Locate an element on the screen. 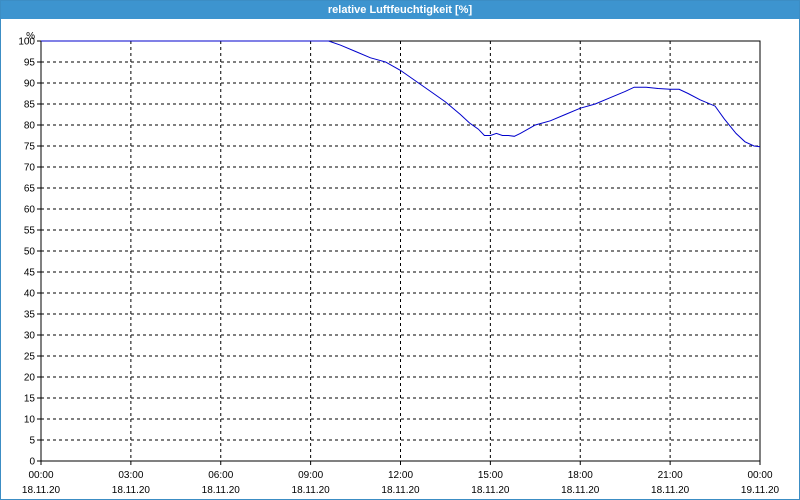 This screenshot has width=800, height=500. y-tick-label: 75 is located at coordinates (30, 147).